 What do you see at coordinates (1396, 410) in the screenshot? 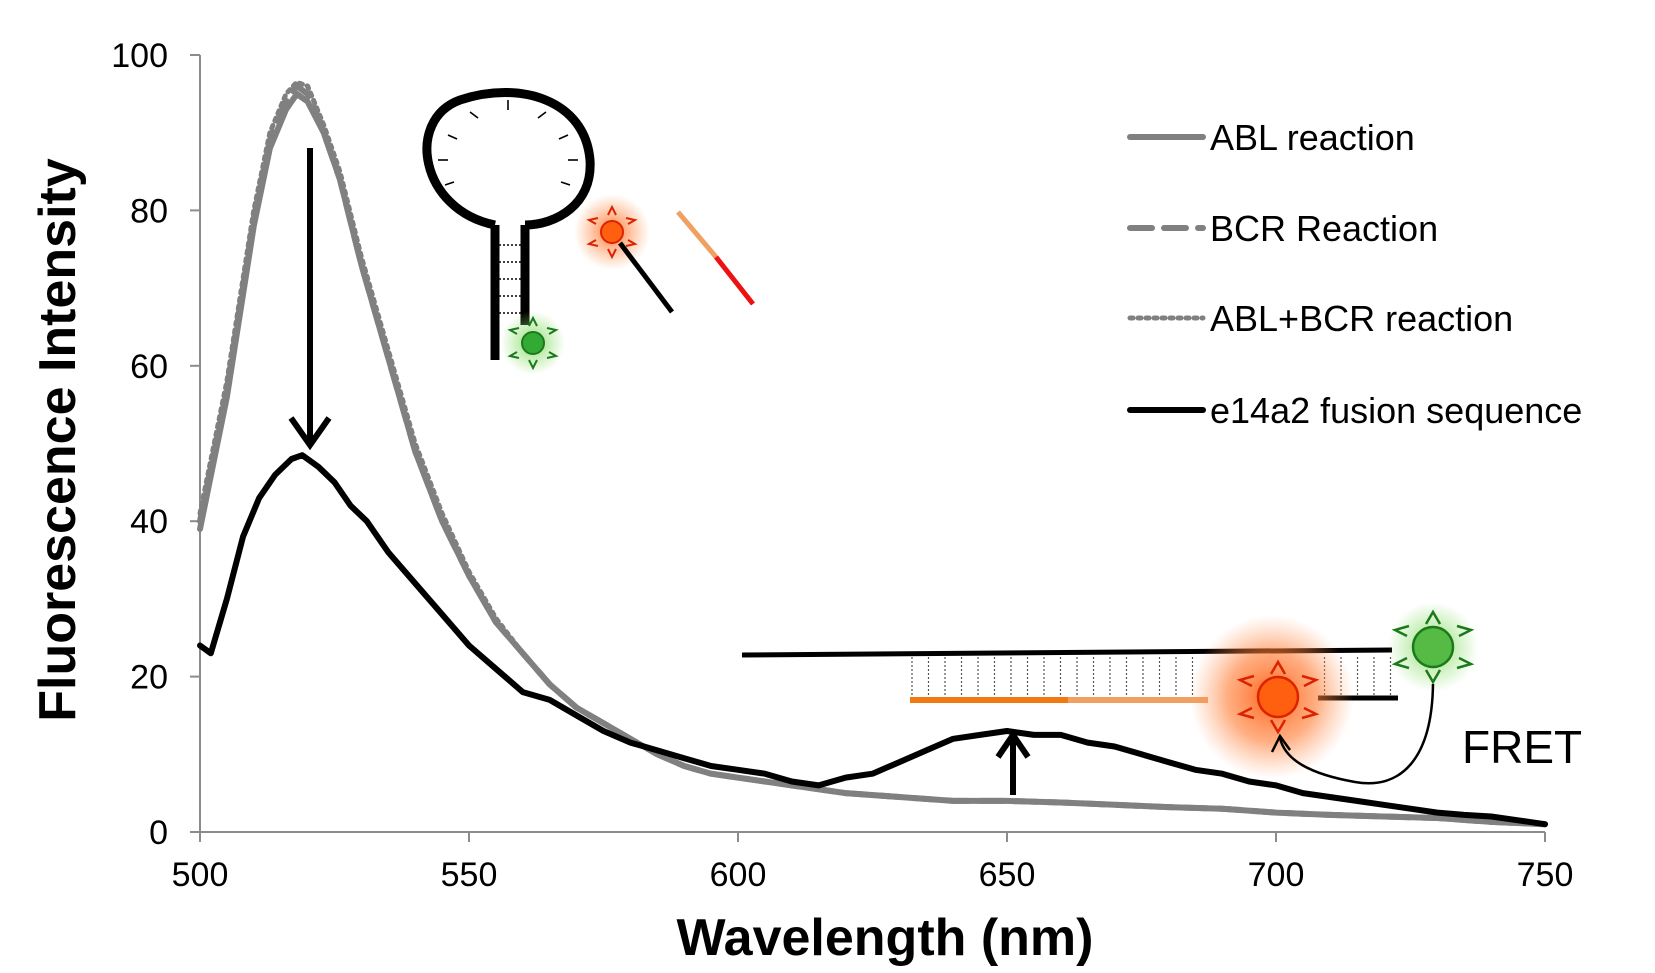
I see `legend-label: e14a2 fusion sequence` at bounding box center [1396, 410].